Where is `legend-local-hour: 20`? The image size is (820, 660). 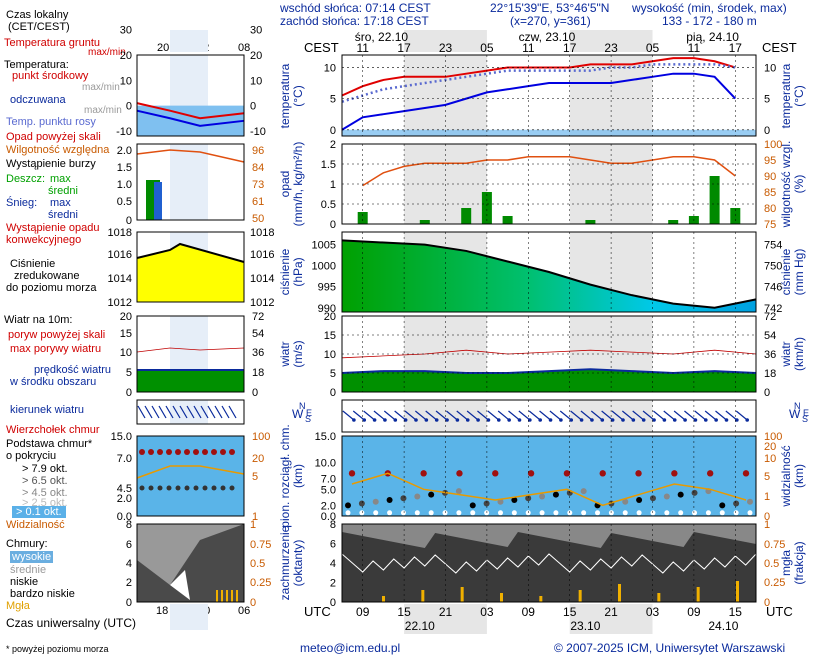 legend-local-hour: 20 is located at coordinates (163, 48).